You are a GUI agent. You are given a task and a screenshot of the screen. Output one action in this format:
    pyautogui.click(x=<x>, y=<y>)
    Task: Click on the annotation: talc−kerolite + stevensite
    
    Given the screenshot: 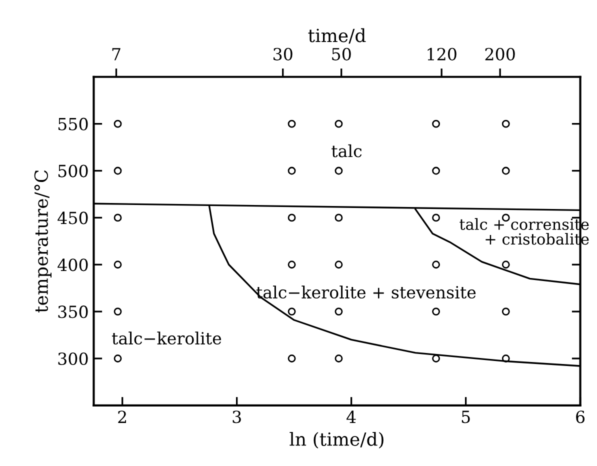 What is the action you would take?
    pyautogui.click(x=366, y=292)
    